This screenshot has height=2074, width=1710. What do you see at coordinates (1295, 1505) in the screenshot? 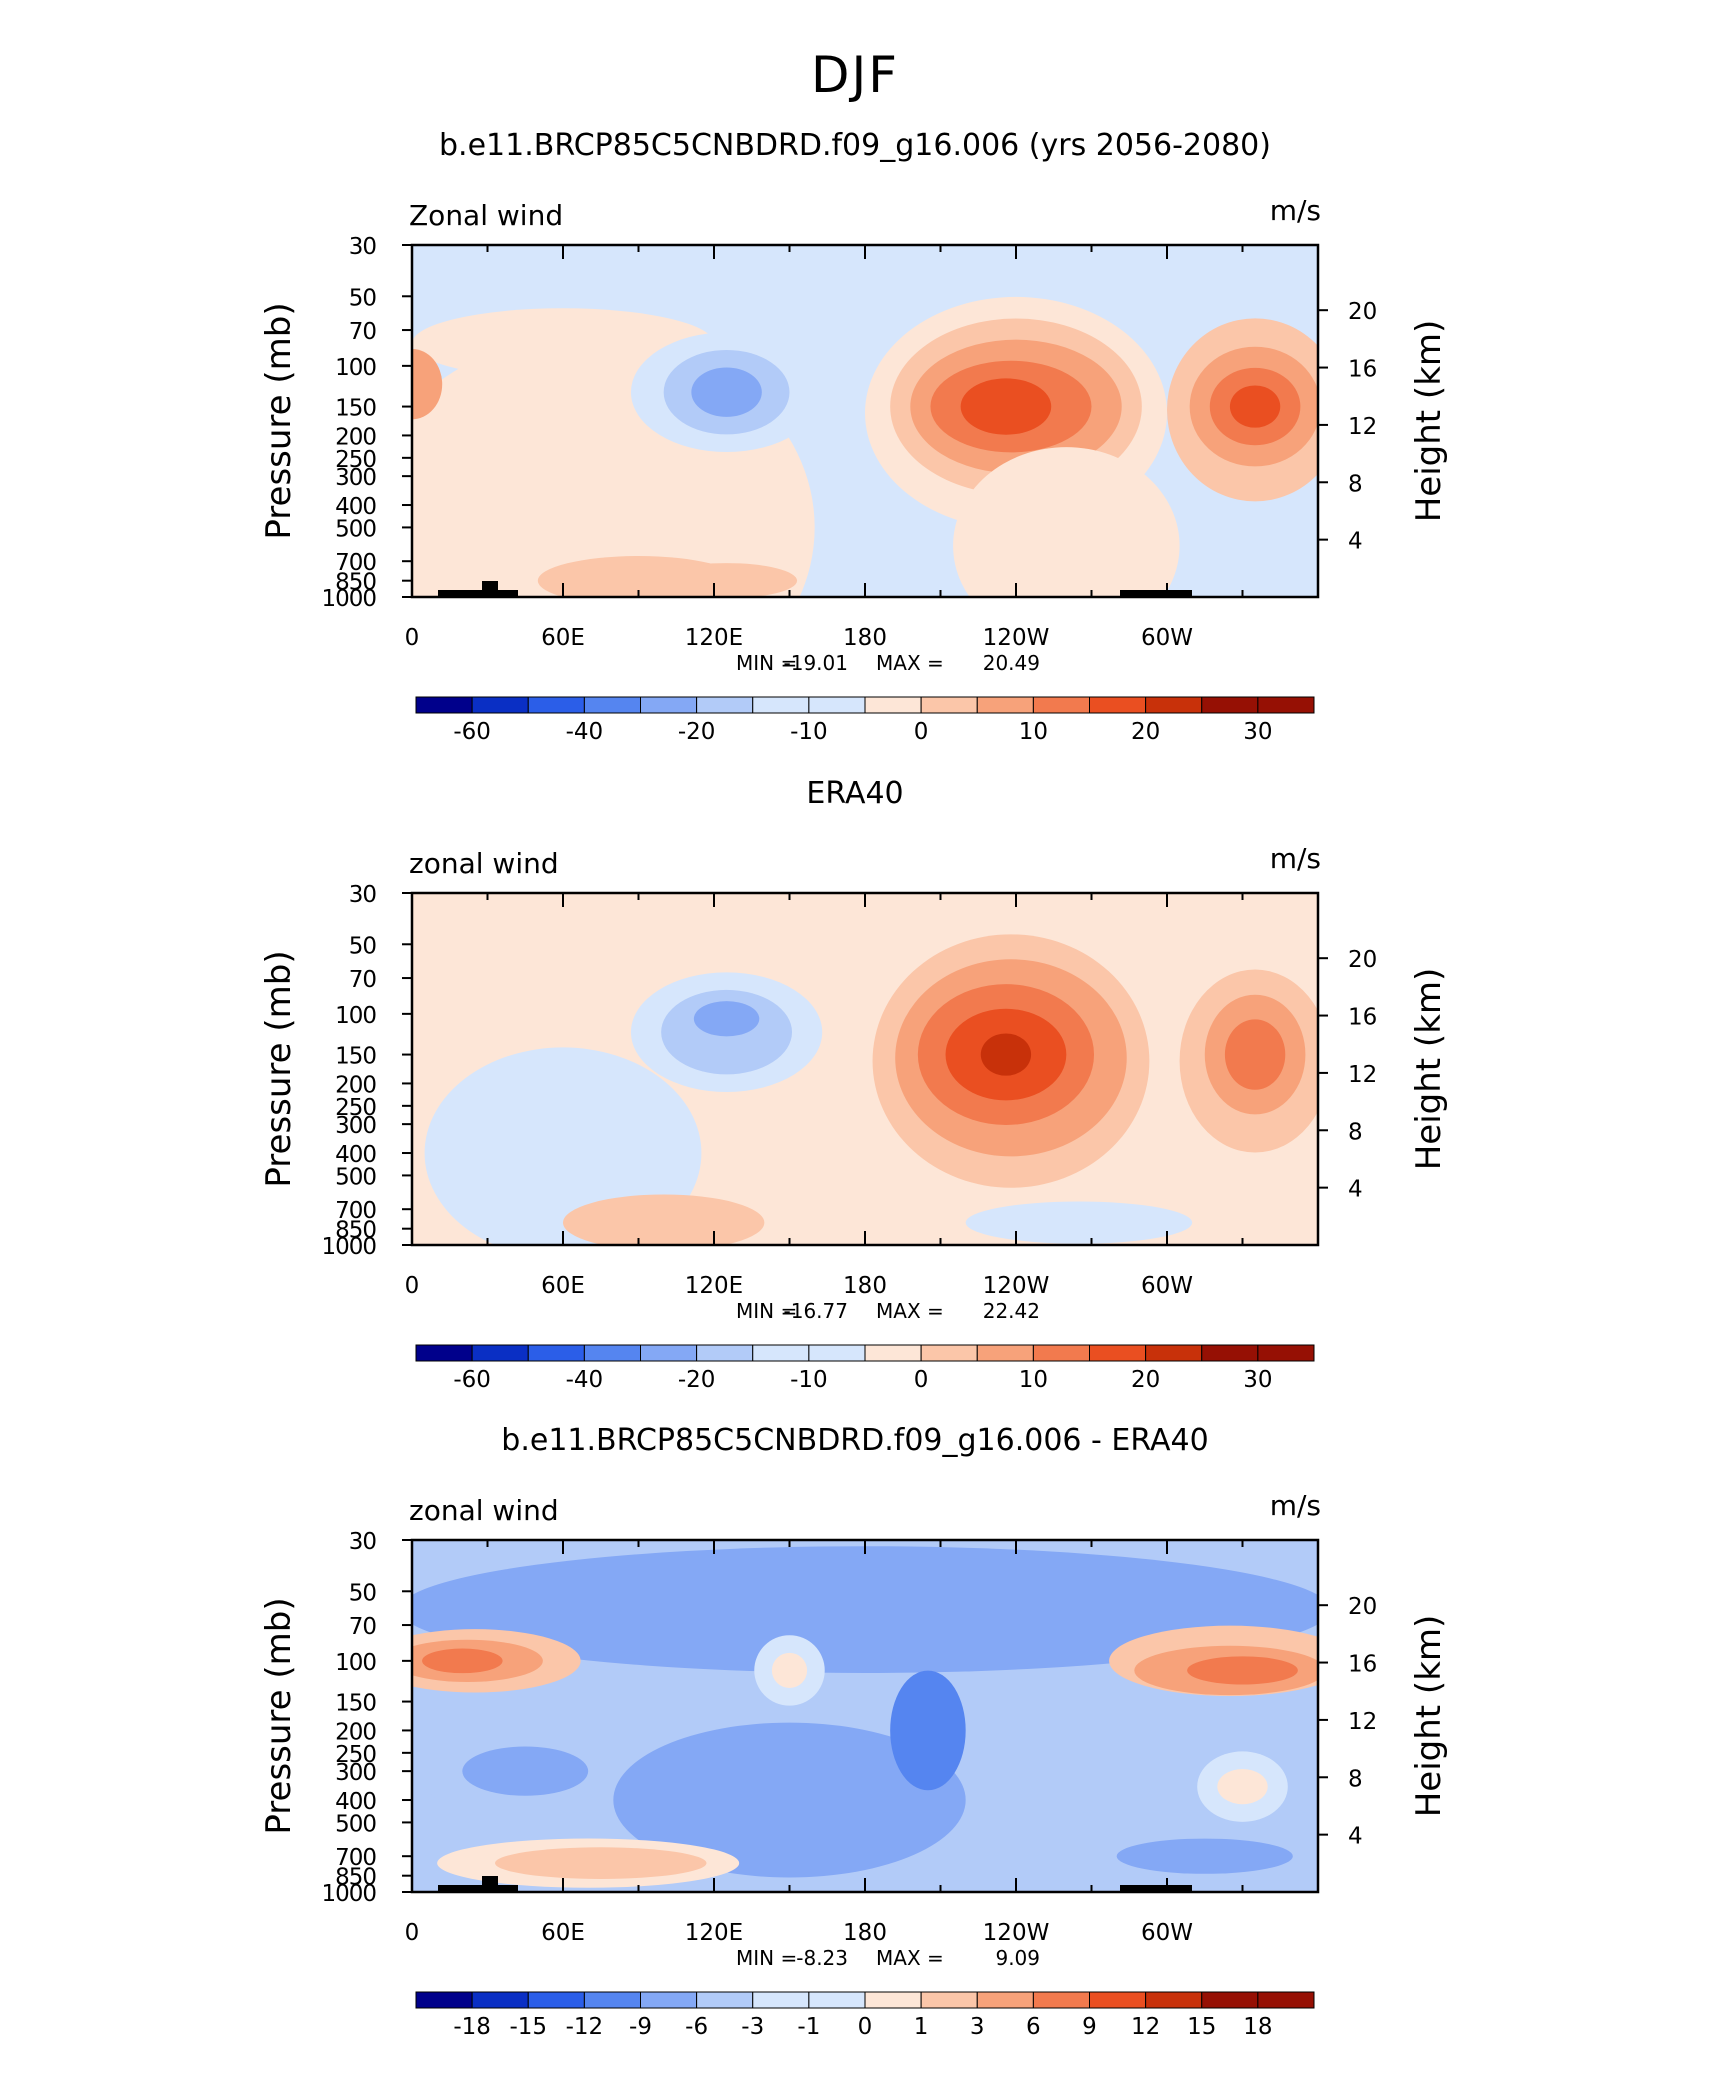
I see `units-label-3: m/s` at bounding box center [1295, 1505].